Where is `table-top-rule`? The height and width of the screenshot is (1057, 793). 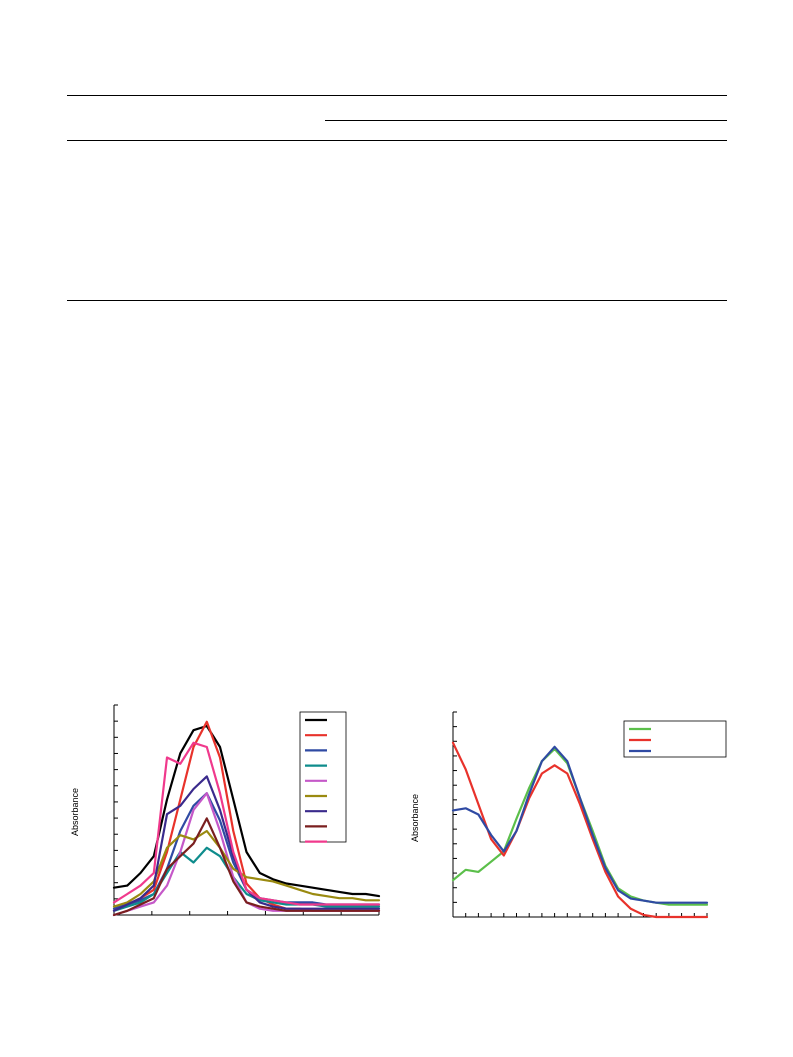
table-top-rule is located at coordinates (397, 95).